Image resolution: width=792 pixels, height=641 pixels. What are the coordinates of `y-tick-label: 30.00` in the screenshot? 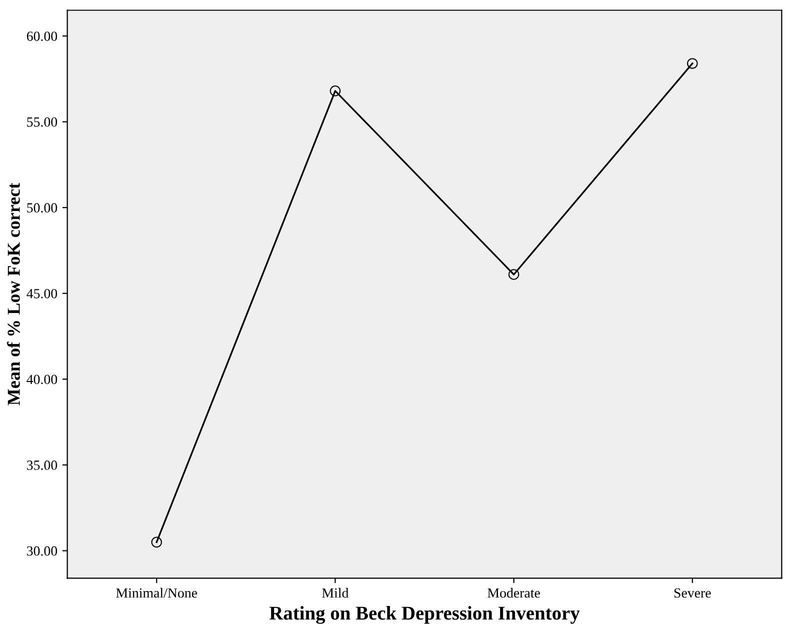 It's located at (42, 551).